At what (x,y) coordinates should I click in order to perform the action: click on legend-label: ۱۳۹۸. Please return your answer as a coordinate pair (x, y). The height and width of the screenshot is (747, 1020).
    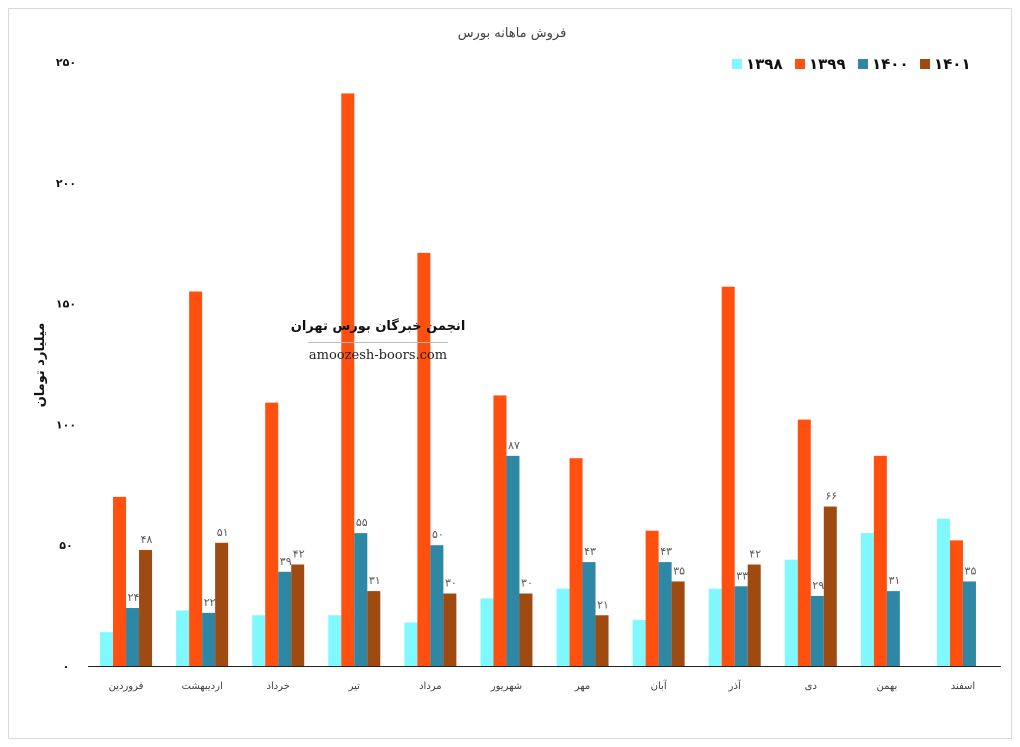
    Looking at the image, I should click on (764, 64).